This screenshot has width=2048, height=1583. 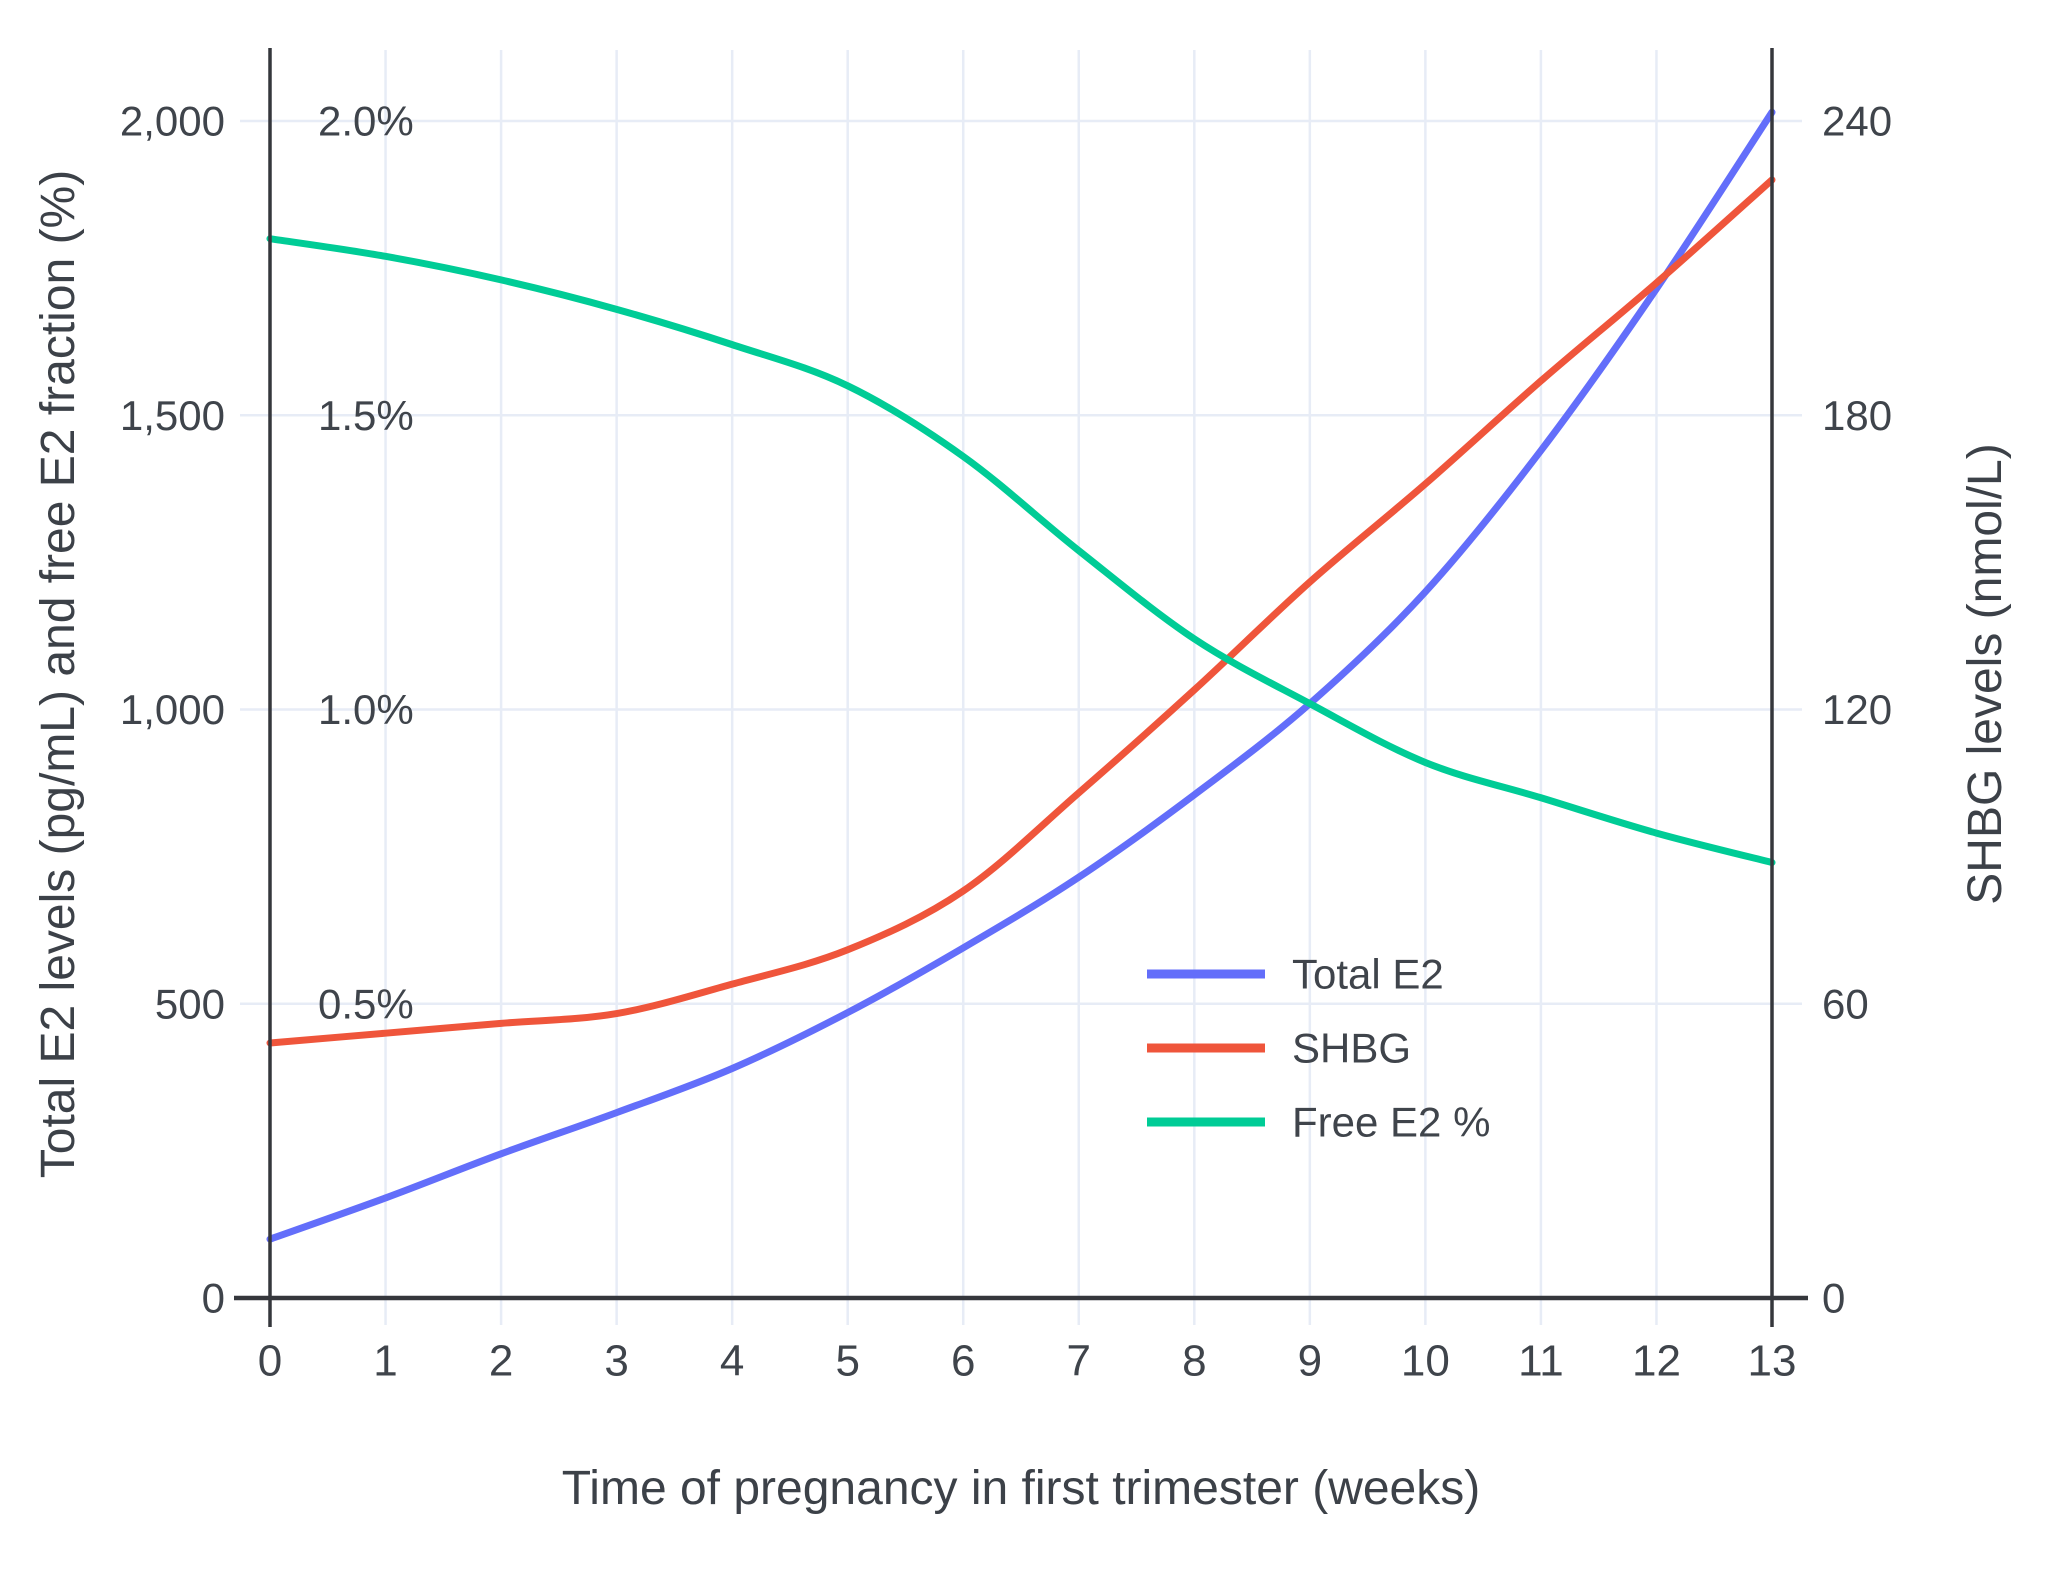 What do you see at coordinates (616, 1360) in the screenshot?
I see `x-tick-label: 3` at bounding box center [616, 1360].